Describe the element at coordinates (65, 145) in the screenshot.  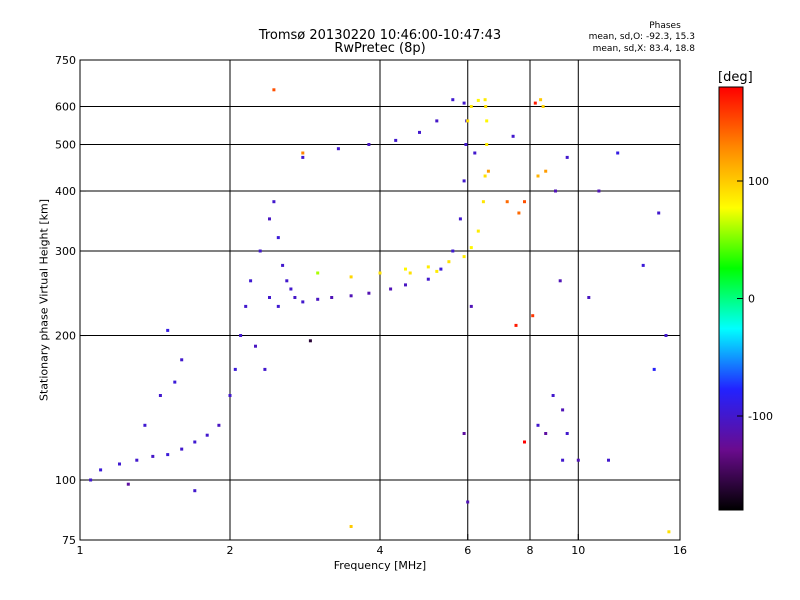
I see `y-tick-label: 500` at that location.